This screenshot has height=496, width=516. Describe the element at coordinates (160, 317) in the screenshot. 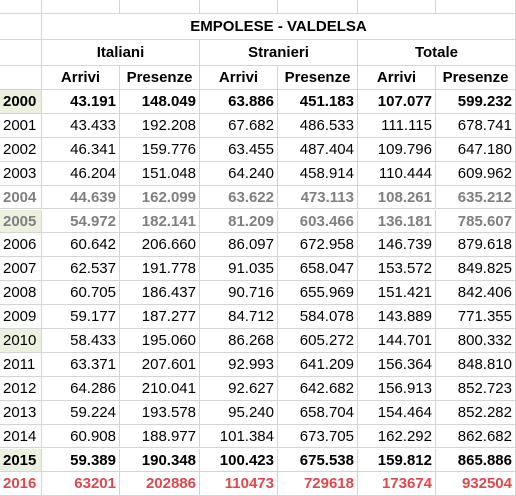

I see `value-cell: 187.277` at that location.